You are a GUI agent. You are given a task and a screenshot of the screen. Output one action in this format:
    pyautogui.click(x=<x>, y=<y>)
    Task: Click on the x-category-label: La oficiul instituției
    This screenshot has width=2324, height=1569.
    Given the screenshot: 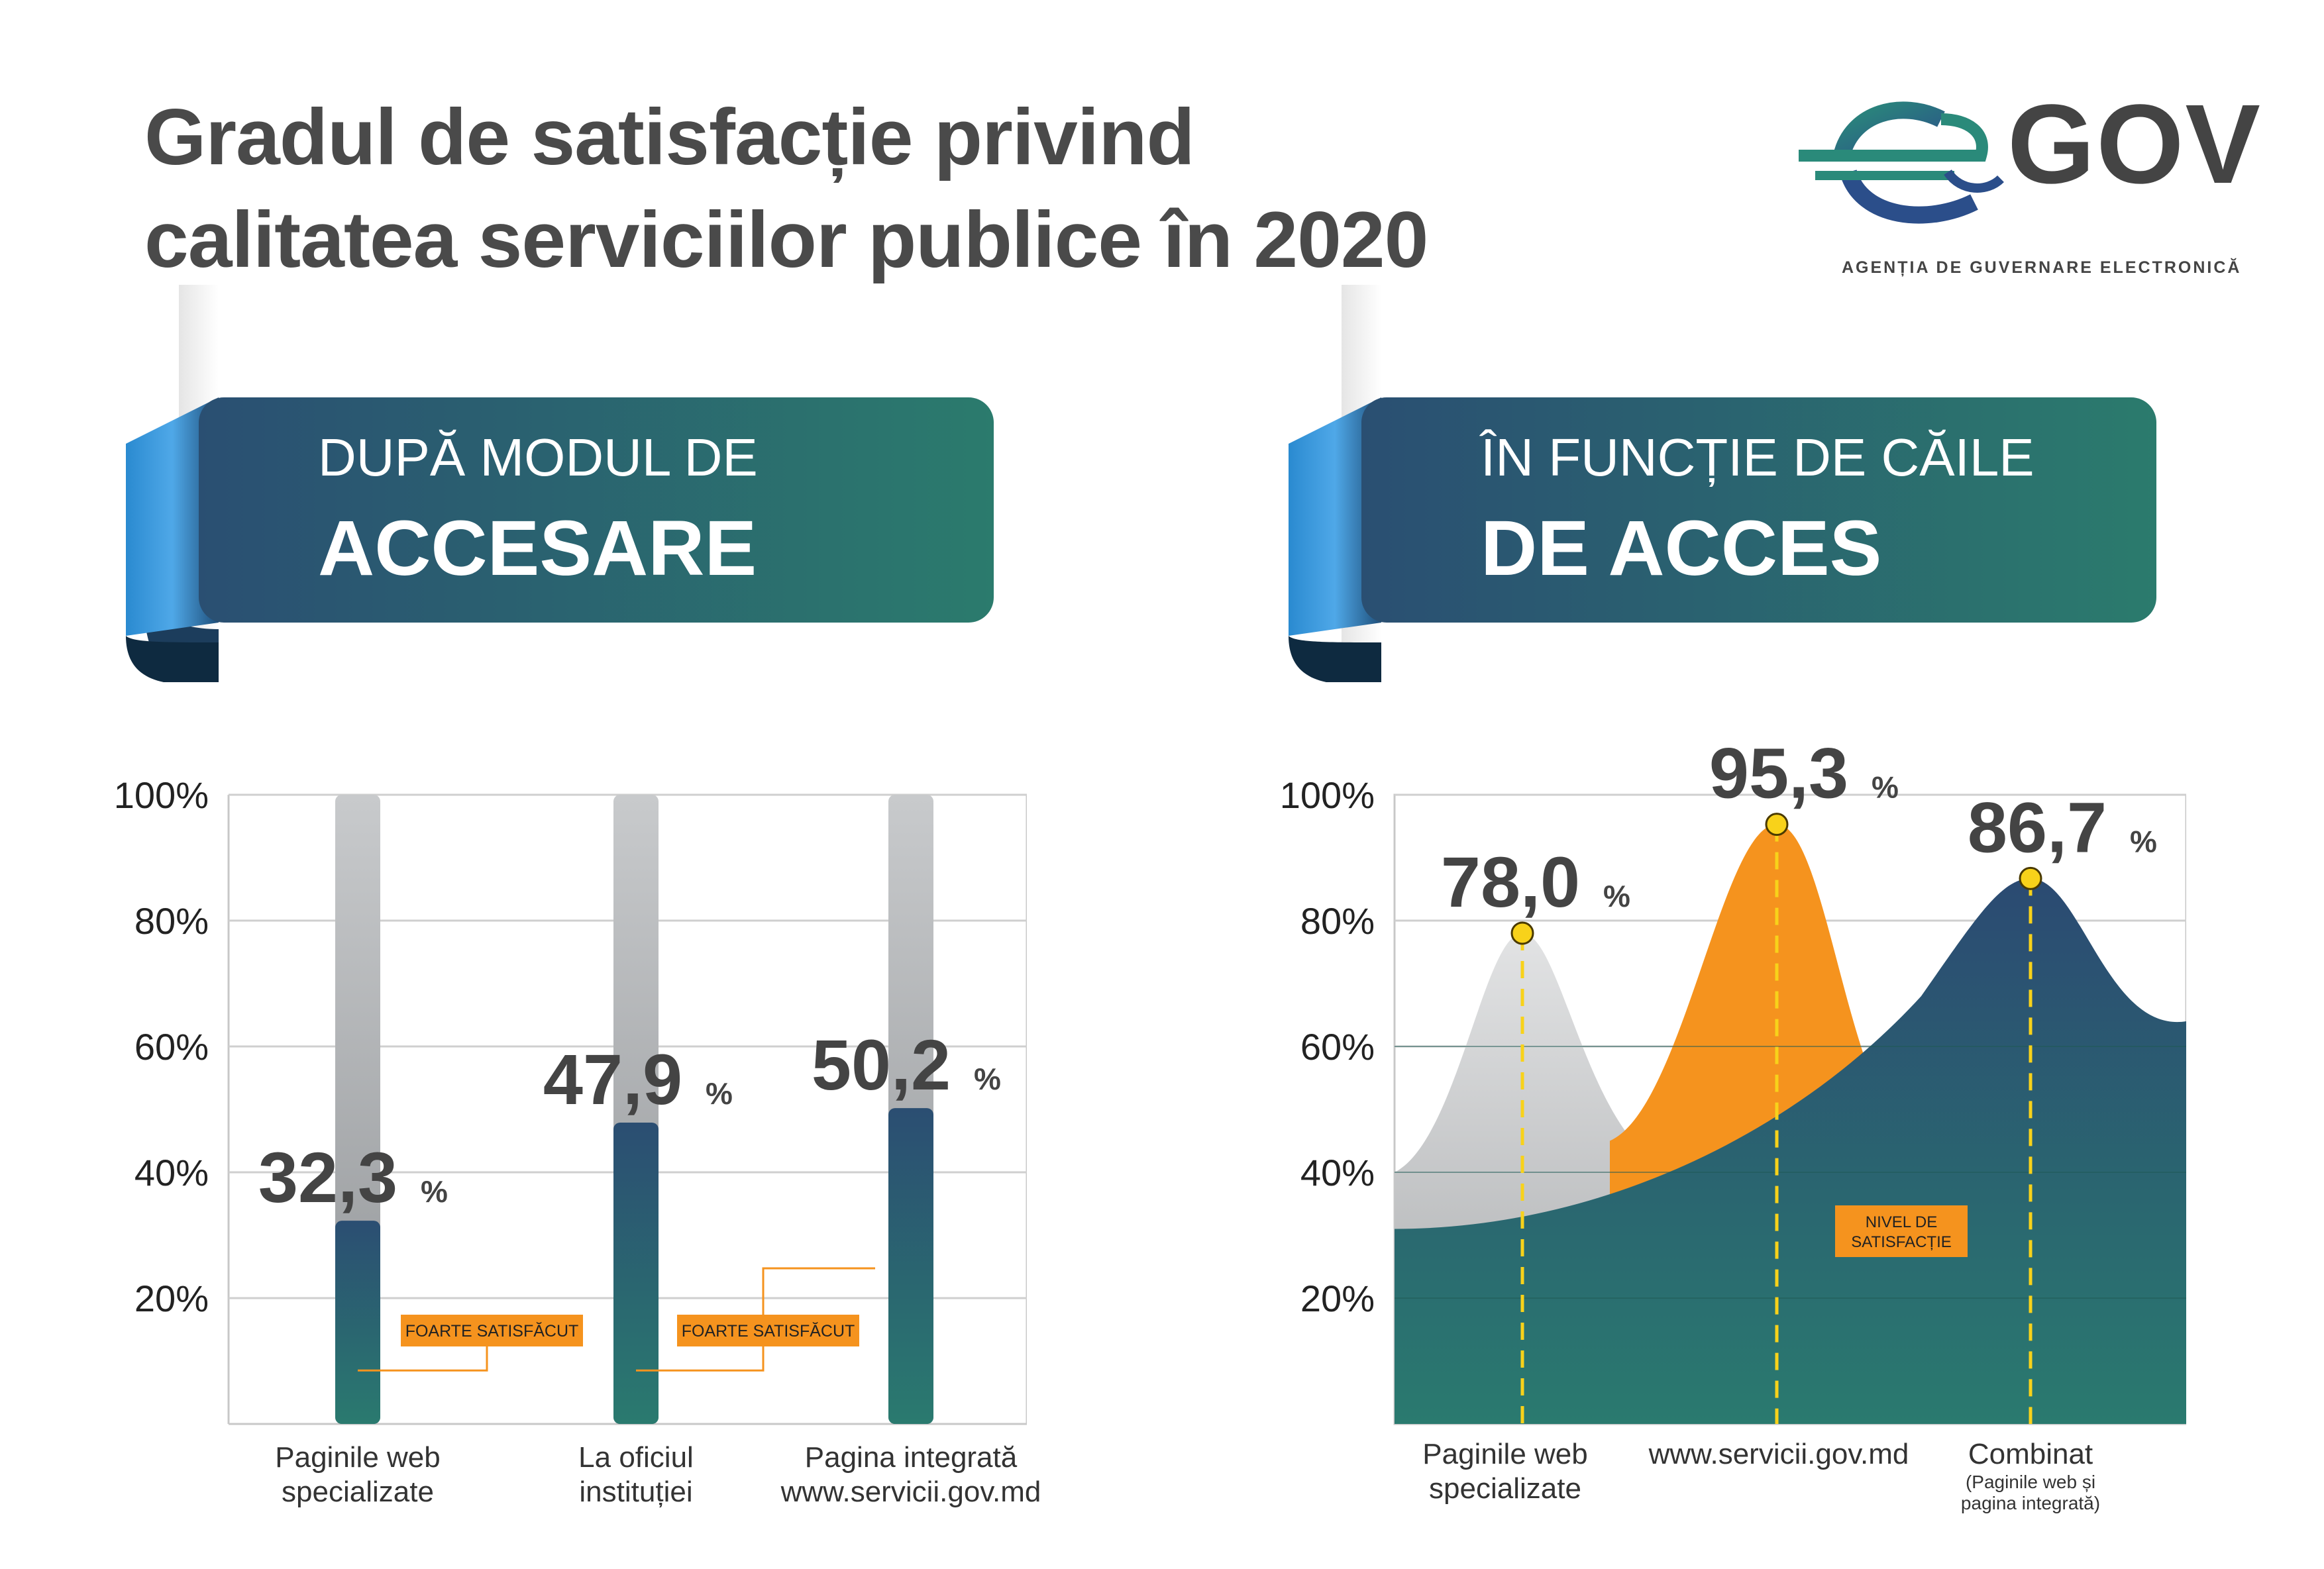 What is the action you would take?
    pyautogui.click(x=636, y=1475)
    